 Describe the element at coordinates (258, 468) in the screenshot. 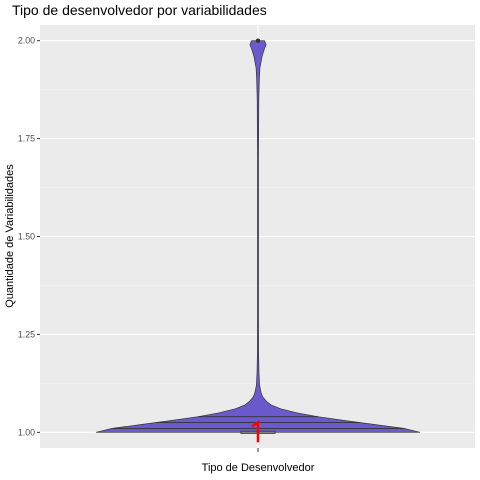

I see `x-axis-title: Tipo de Desenvolvedor` at that location.